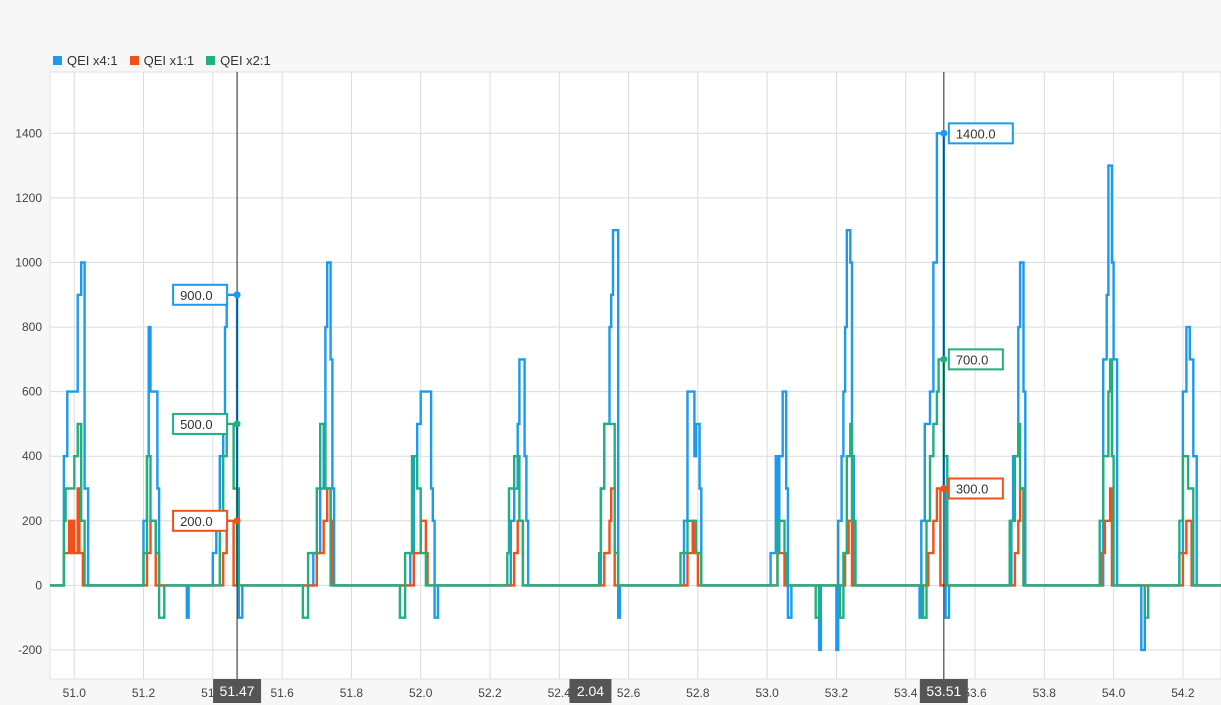  What do you see at coordinates (906, 693) in the screenshot?
I see `x-tick-label: 53.4` at bounding box center [906, 693].